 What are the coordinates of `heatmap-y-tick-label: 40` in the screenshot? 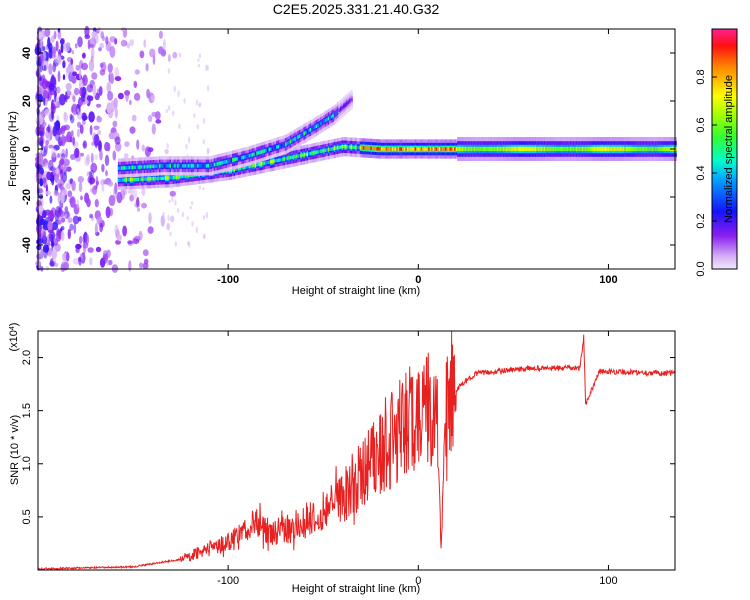 It's located at (27, 53).